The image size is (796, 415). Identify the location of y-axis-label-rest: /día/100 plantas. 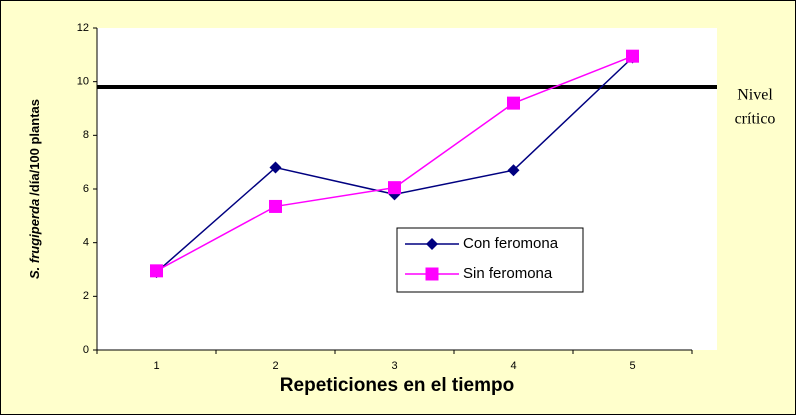
(34, 147).